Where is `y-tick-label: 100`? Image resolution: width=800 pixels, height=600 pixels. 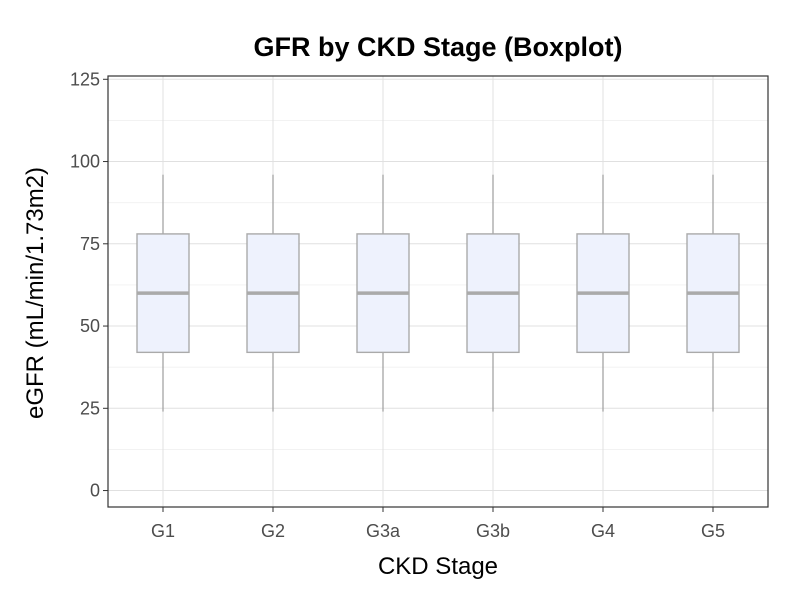 y-tick-label: 100 is located at coordinates (85, 162).